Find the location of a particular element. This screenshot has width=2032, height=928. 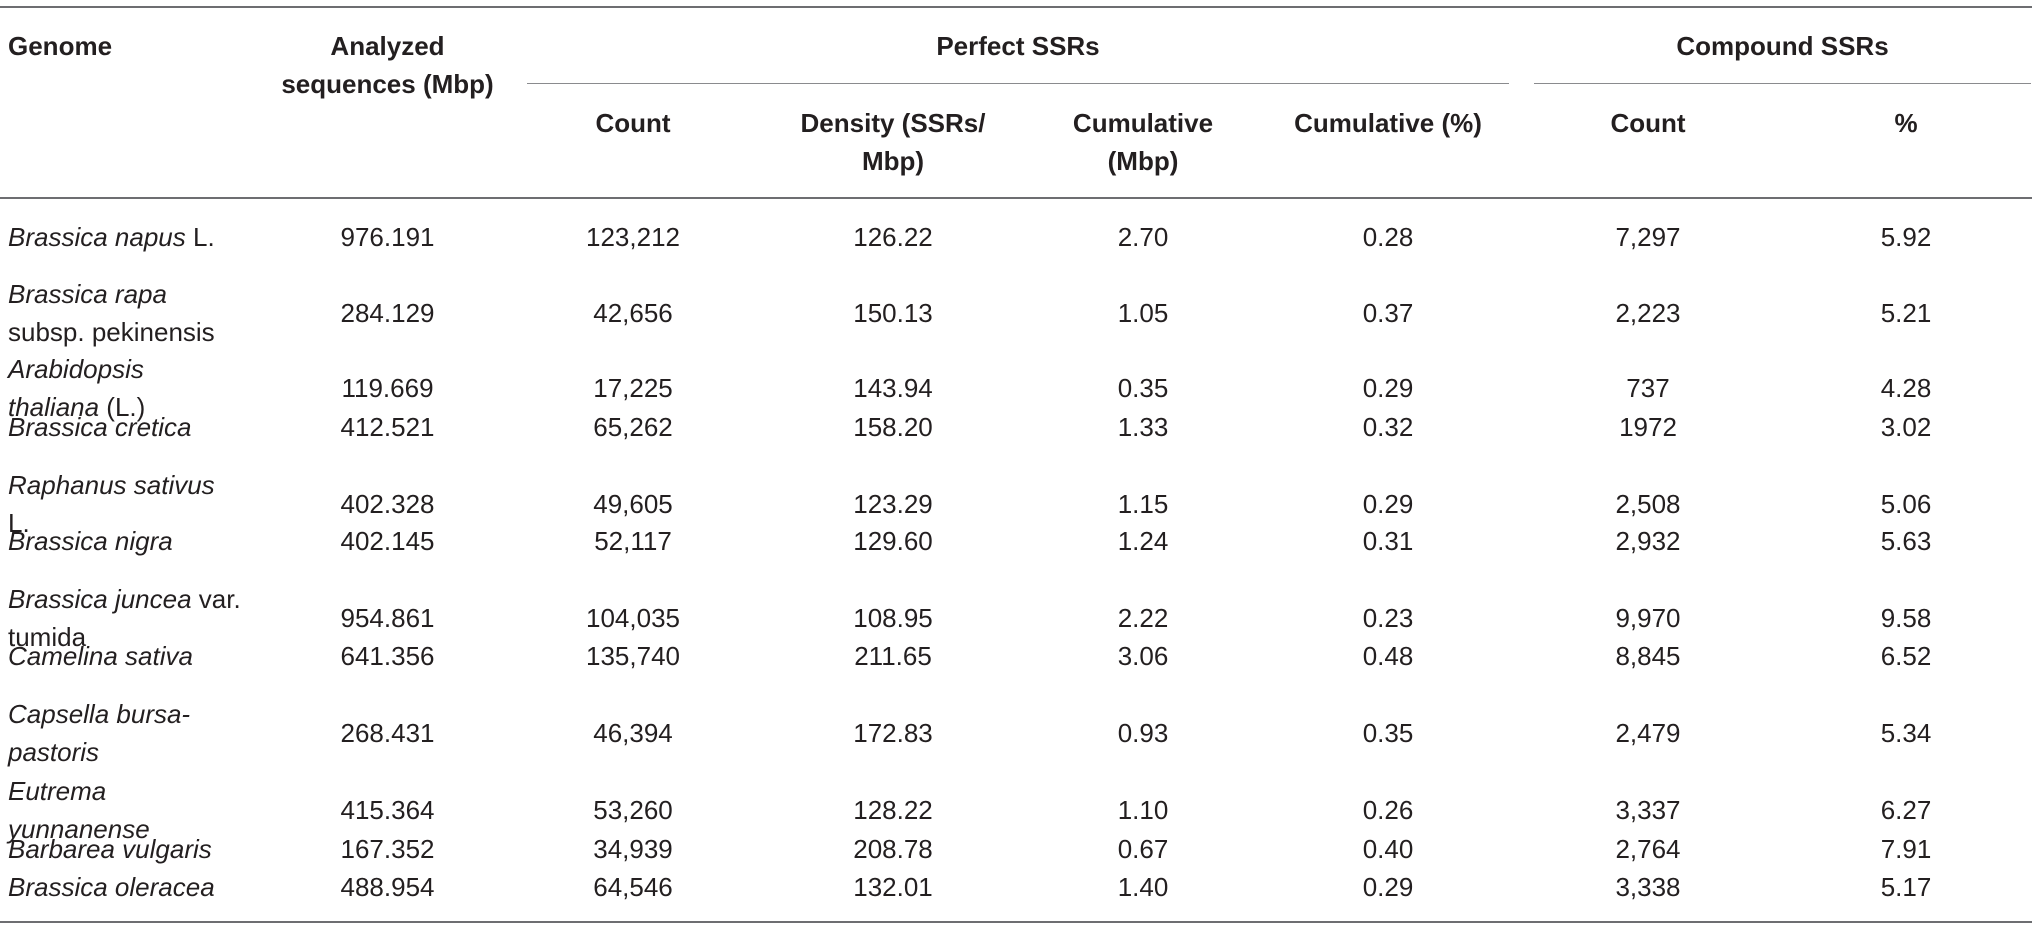

cell-c-count: 2,508 is located at coordinates (1648, 504).